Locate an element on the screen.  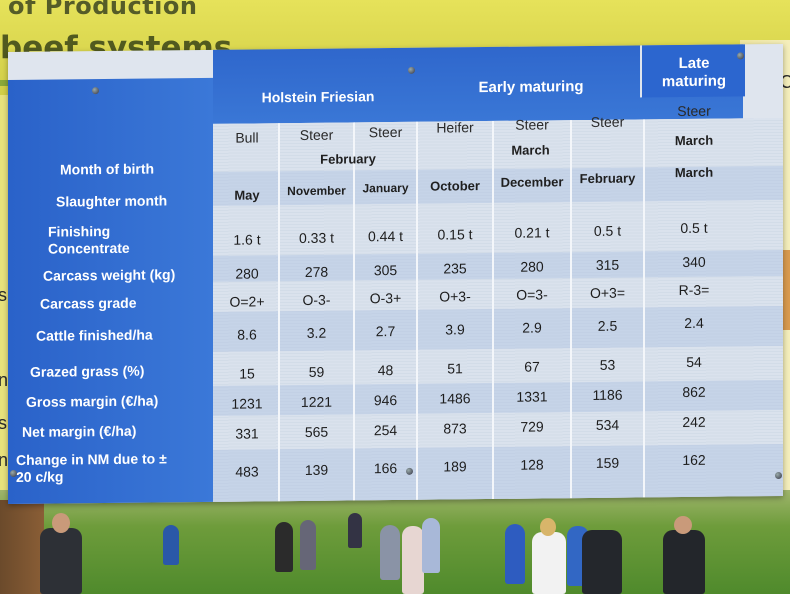
cell-grass: 67 is located at coordinates (532, 366).